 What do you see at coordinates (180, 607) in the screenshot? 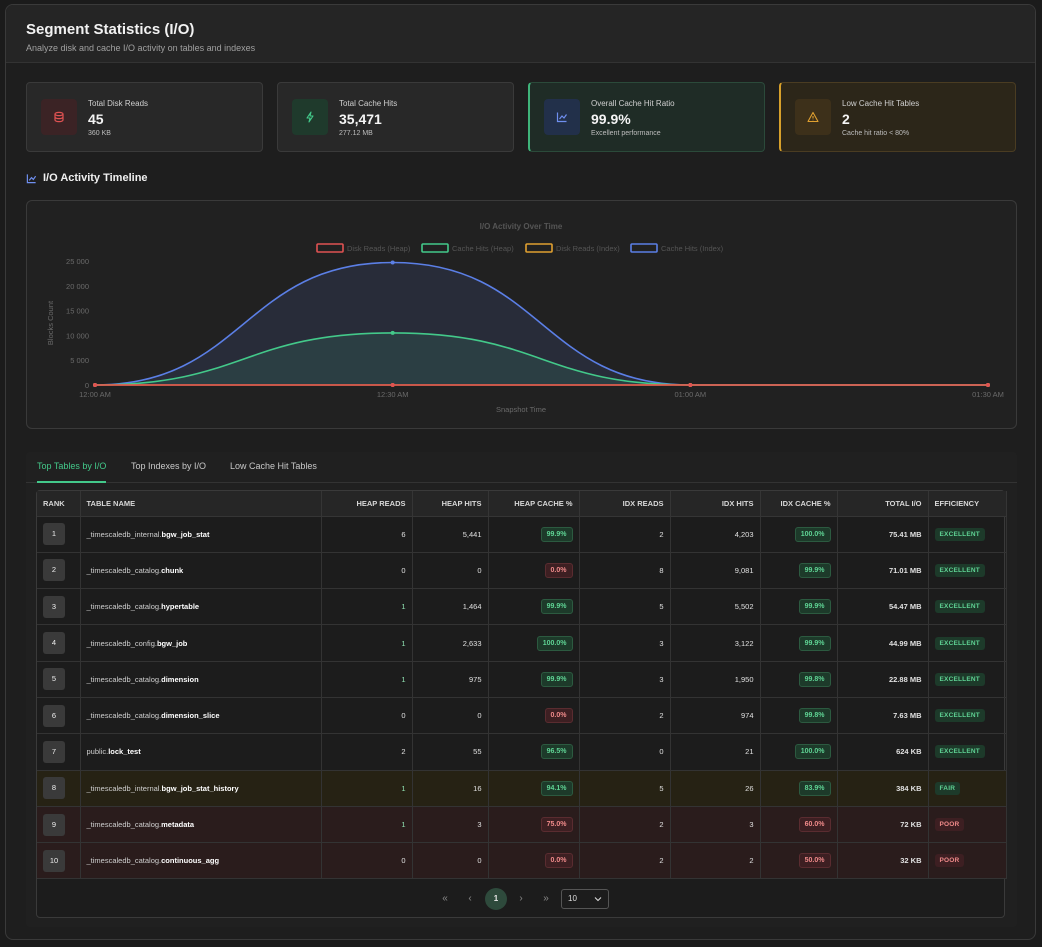
I see `table-name: hypertable` at bounding box center [180, 607].